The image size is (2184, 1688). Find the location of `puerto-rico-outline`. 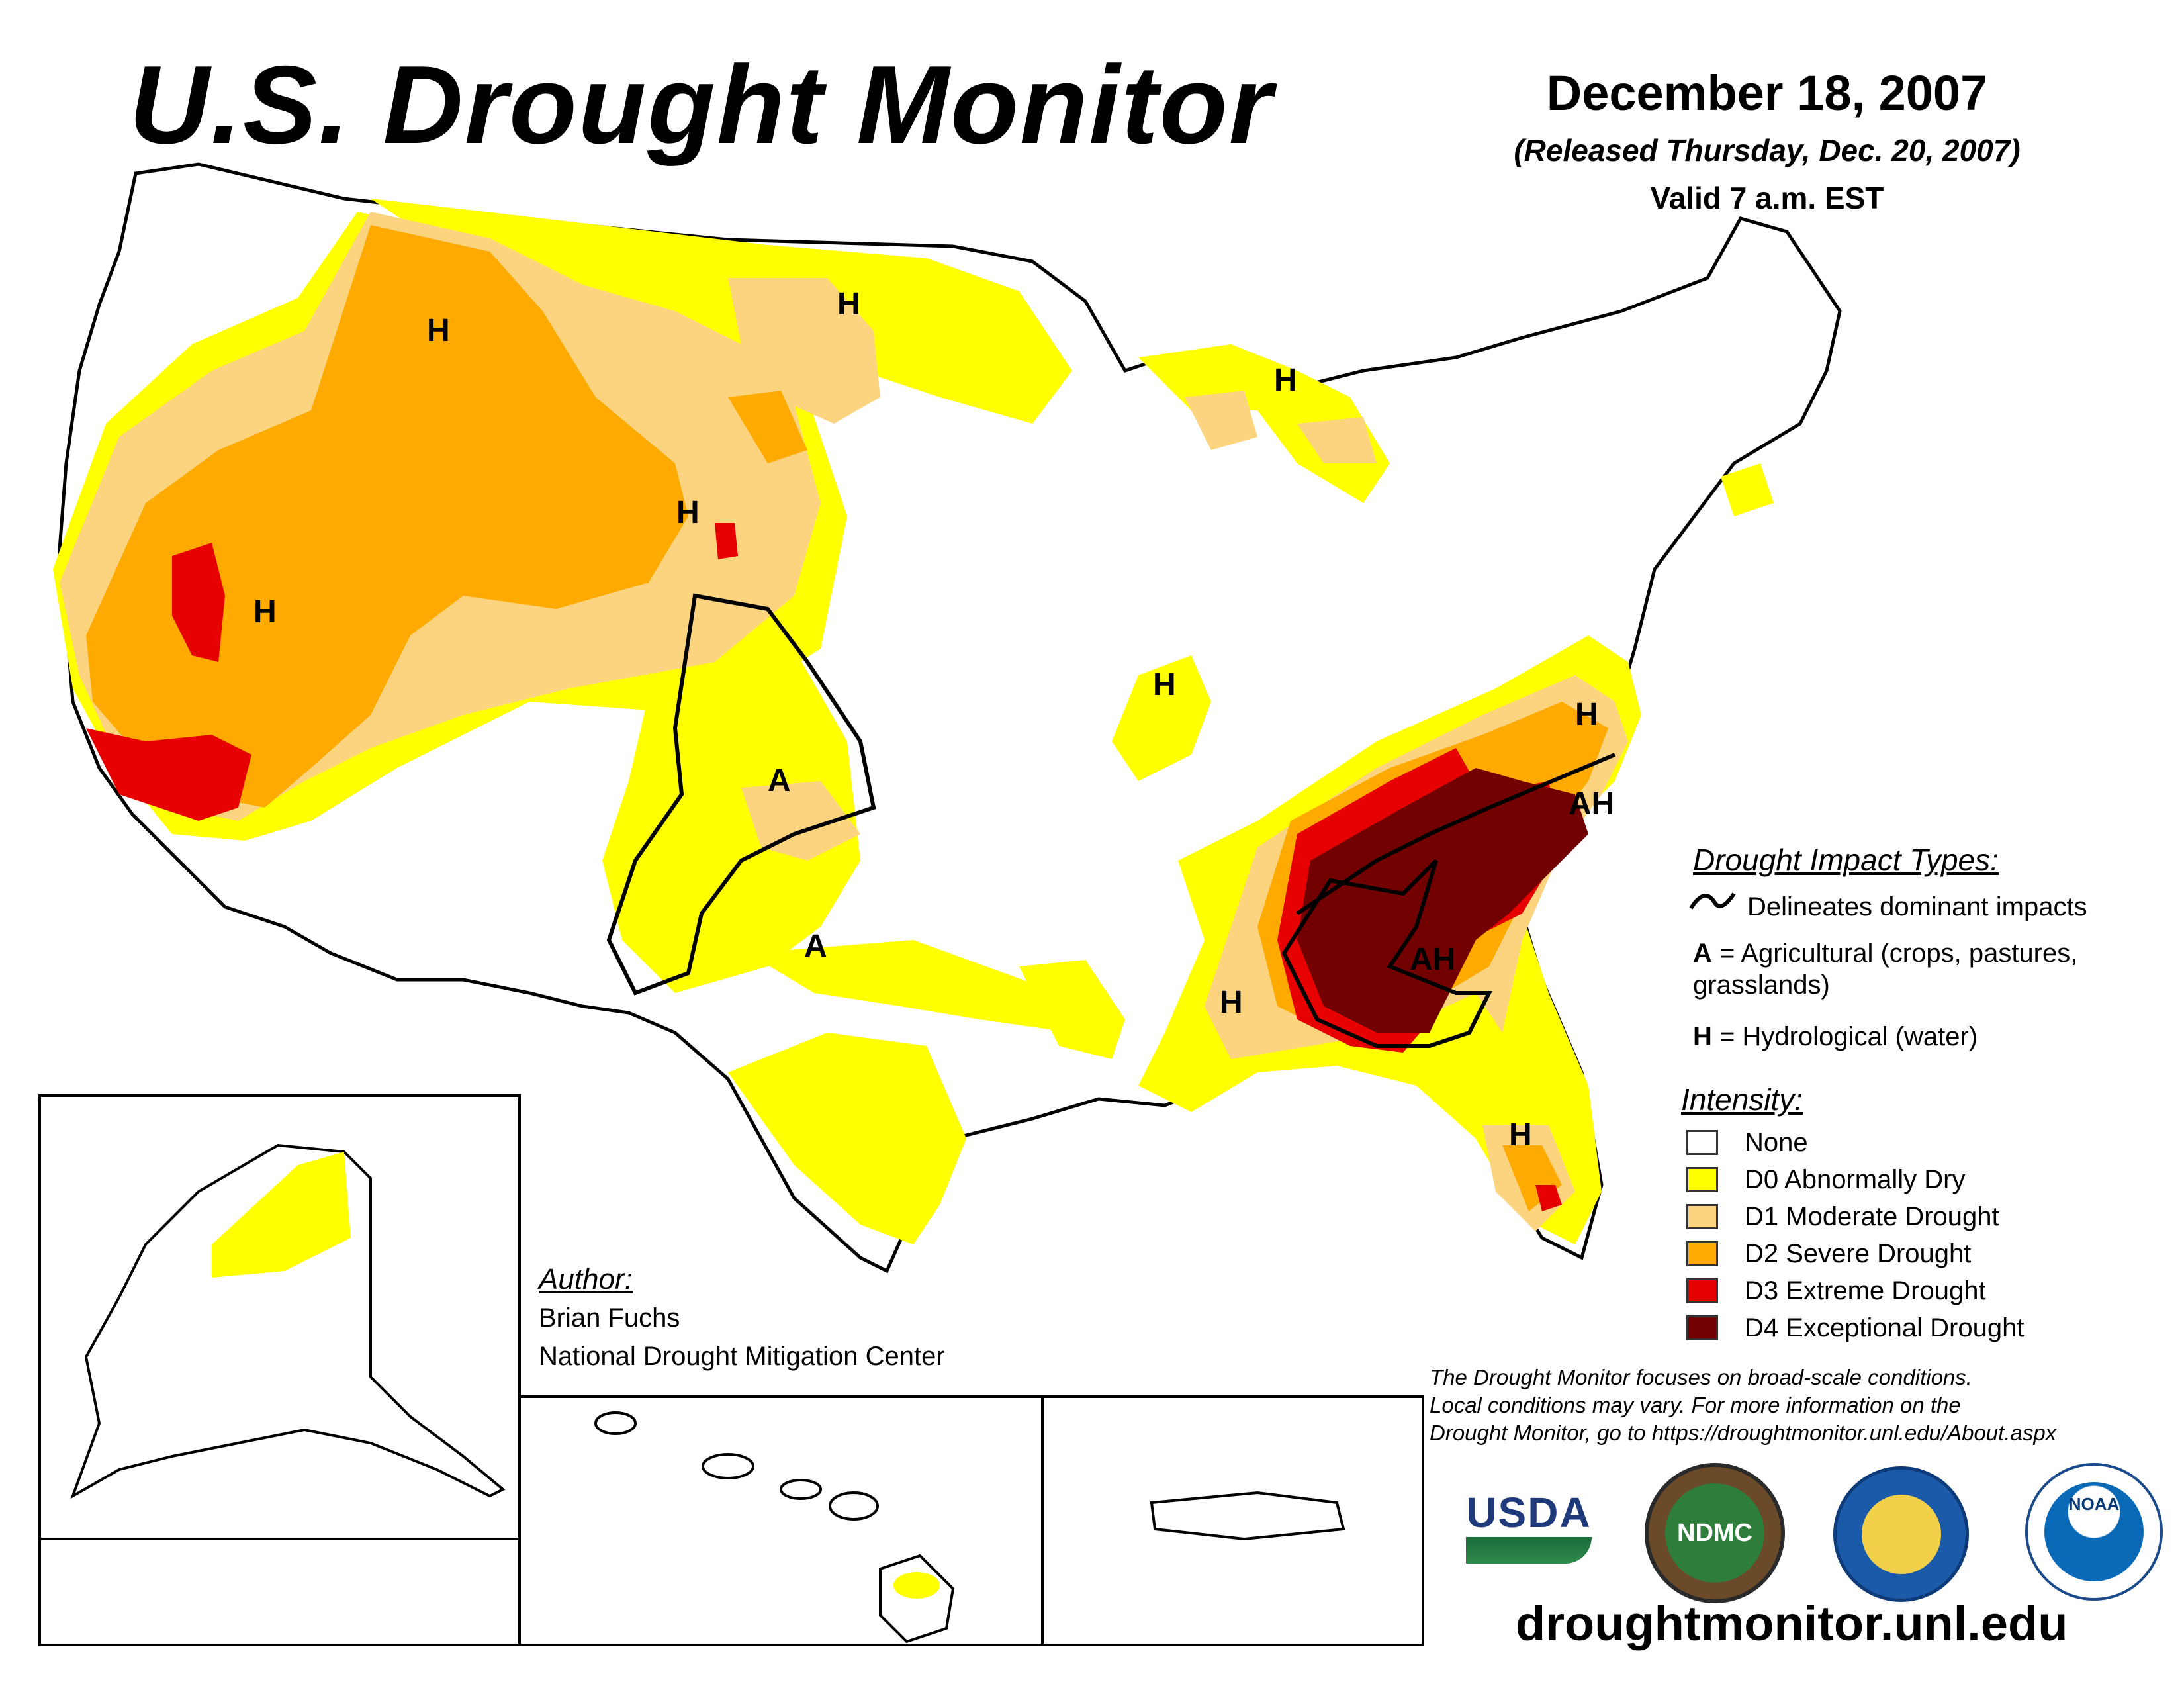

puerto-rico-outline is located at coordinates (1247, 1516).